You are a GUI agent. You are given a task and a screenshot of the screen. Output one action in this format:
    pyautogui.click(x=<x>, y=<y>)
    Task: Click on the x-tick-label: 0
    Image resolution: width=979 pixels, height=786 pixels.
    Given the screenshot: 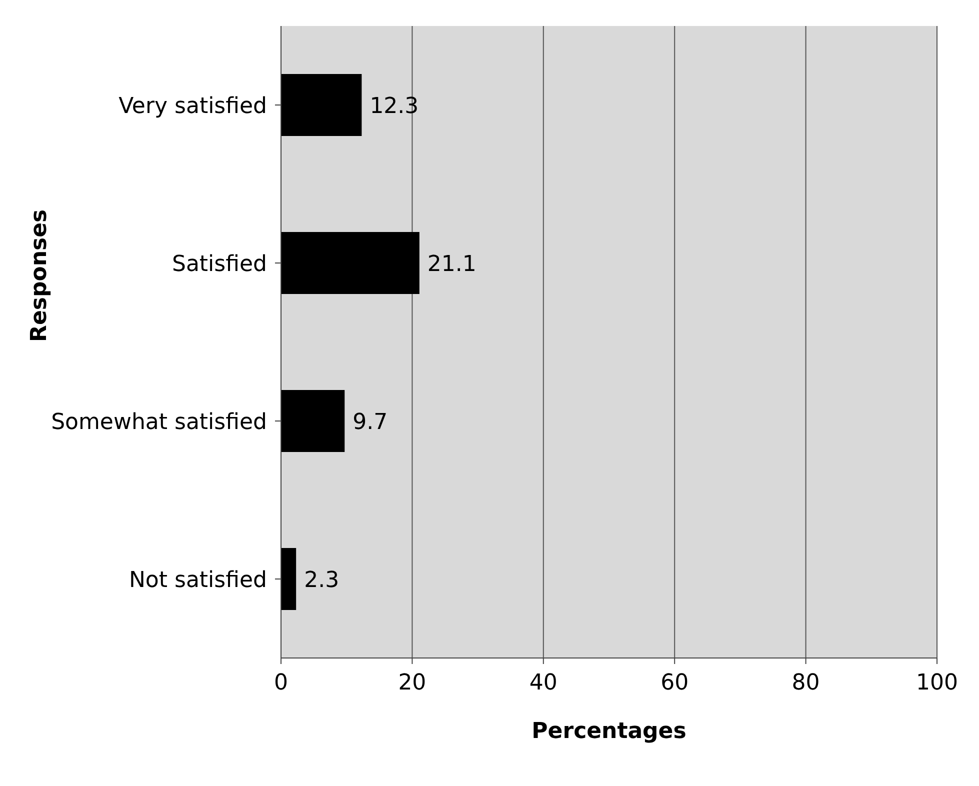 What is the action you would take?
    pyautogui.click(x=281, y=683)
    